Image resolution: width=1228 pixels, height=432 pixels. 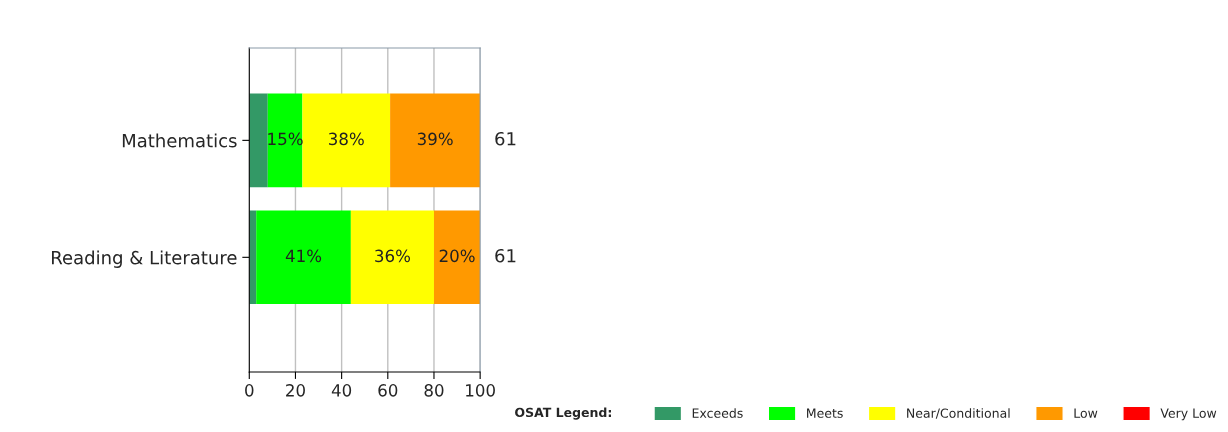 I want to click on data-label: 39%, so click(x=435, y=139).